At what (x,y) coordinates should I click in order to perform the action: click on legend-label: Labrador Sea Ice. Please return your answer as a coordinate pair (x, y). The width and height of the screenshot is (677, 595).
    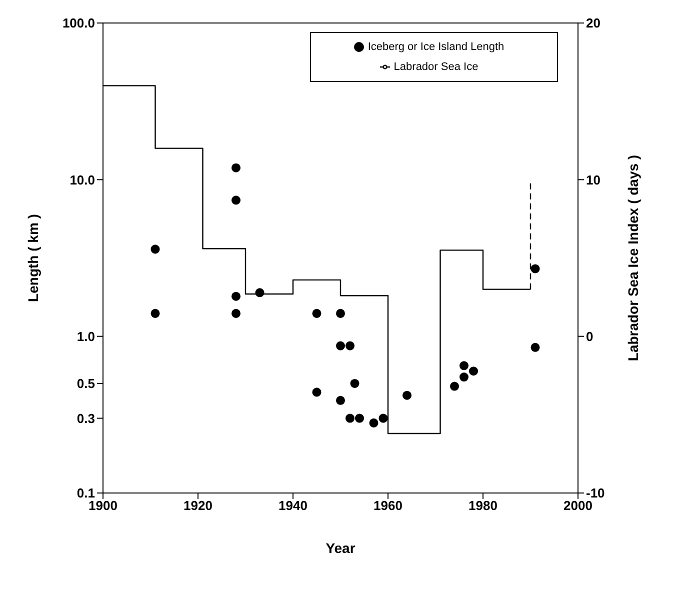
    Looking at the image, I should click on (436, 67).